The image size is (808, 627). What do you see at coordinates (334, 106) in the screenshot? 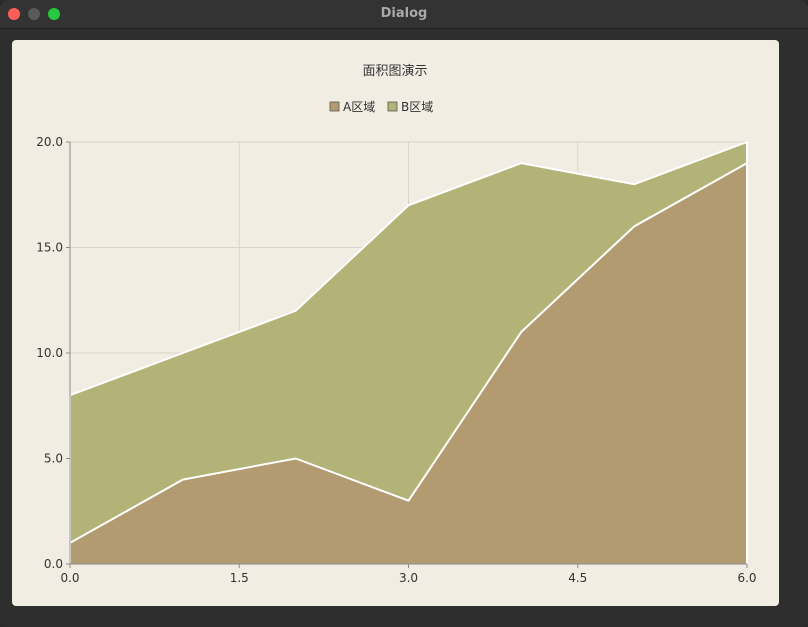
I see `legend-swatch-a` at bounding box center [334, 106].